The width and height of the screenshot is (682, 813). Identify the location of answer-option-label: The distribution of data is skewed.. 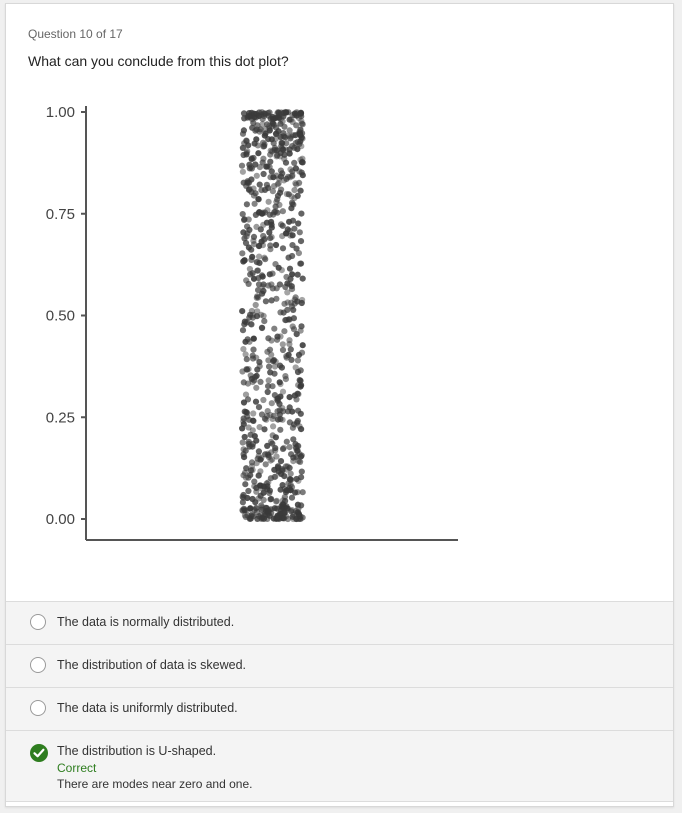
(151, 665).